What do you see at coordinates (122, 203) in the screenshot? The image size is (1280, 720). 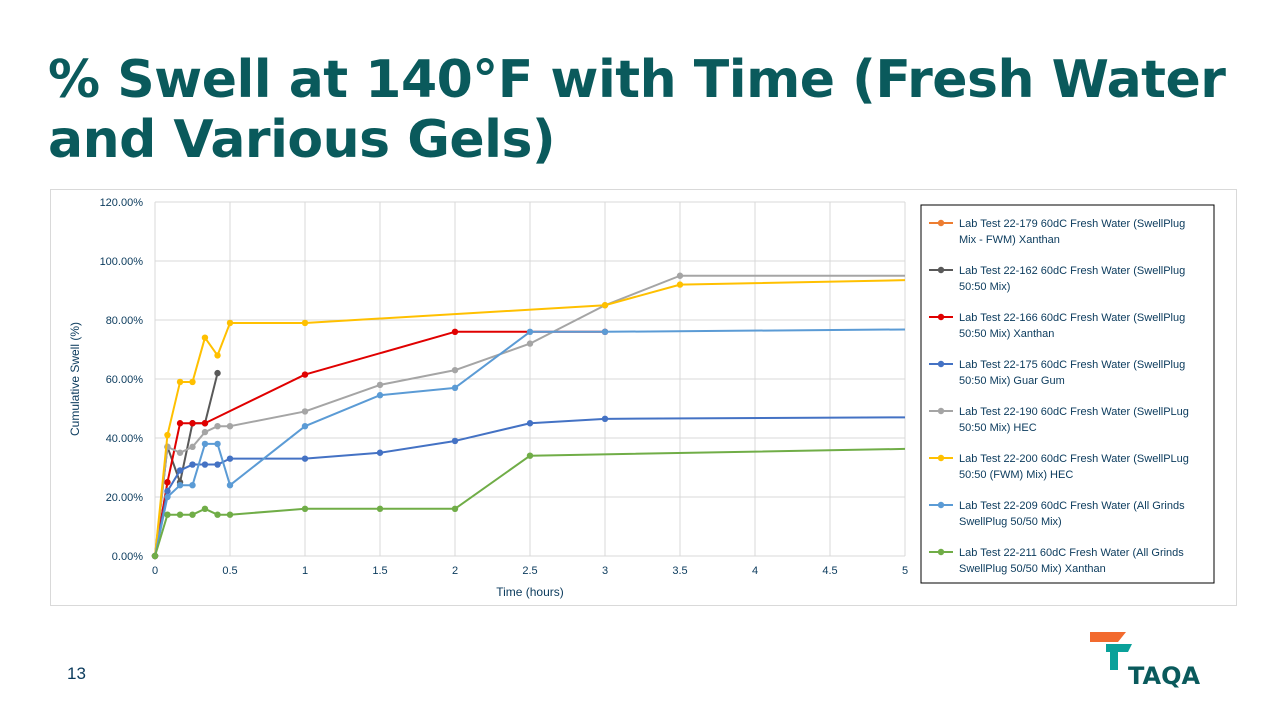 I see `y-tick-label: 120.00%` at bounding box center [122, 203].